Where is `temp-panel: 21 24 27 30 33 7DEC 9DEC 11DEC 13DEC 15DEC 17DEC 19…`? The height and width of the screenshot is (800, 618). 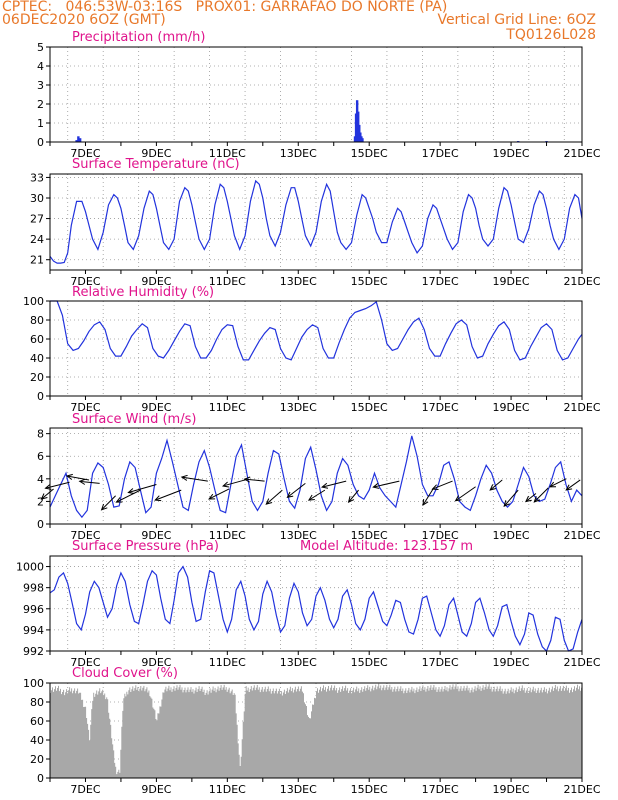
temp-panel: 21 24 27 30 33 7DEC 9DEC 11DEC 13DEC 15DEC 17DEC 19… is located at coordinates (315, 229).